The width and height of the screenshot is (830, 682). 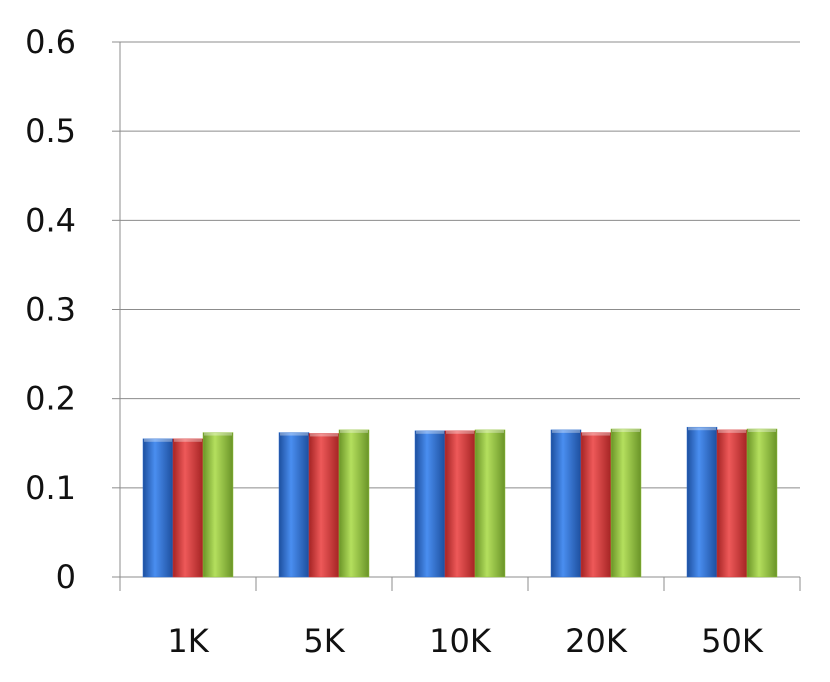 What do you see at coordinates (50, 220) in the screenshot?
I see `y-tick-label: 0.4` at bounding box center [50, 220].